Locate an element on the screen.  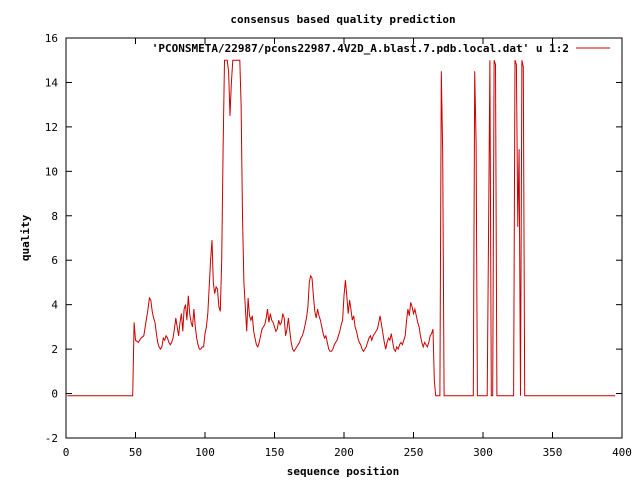
x-tick-label: 300 is located at coordinates (483, 452).